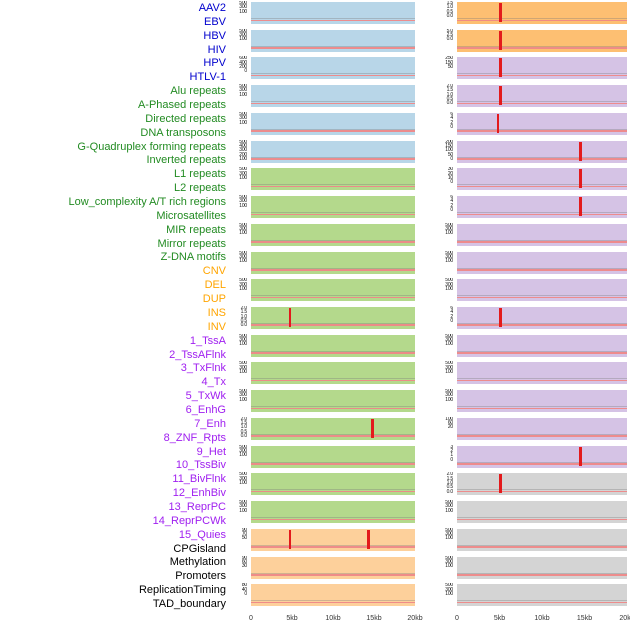 The height and width of the screenshot is (630, 630). I want to click on y-axis-tick-labels: 2.0 1.5 1.0 0.5 0.0, so click(238, 318).